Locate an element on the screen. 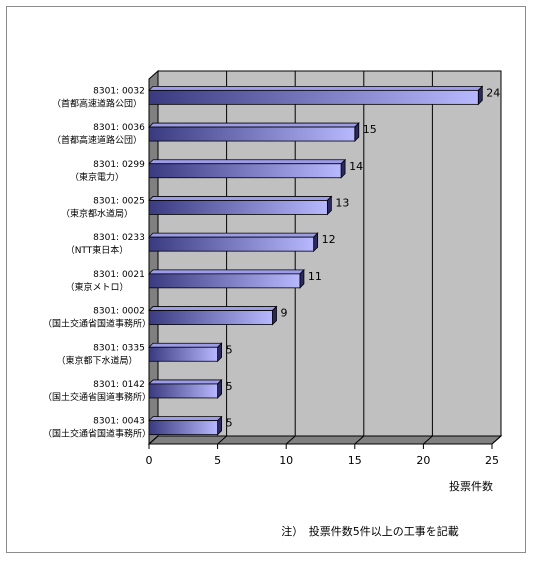 Image resolution: width=534 pixels, height=561 pixels. category-name-label: （NTT東日本） is located at coordinates (97, 250).